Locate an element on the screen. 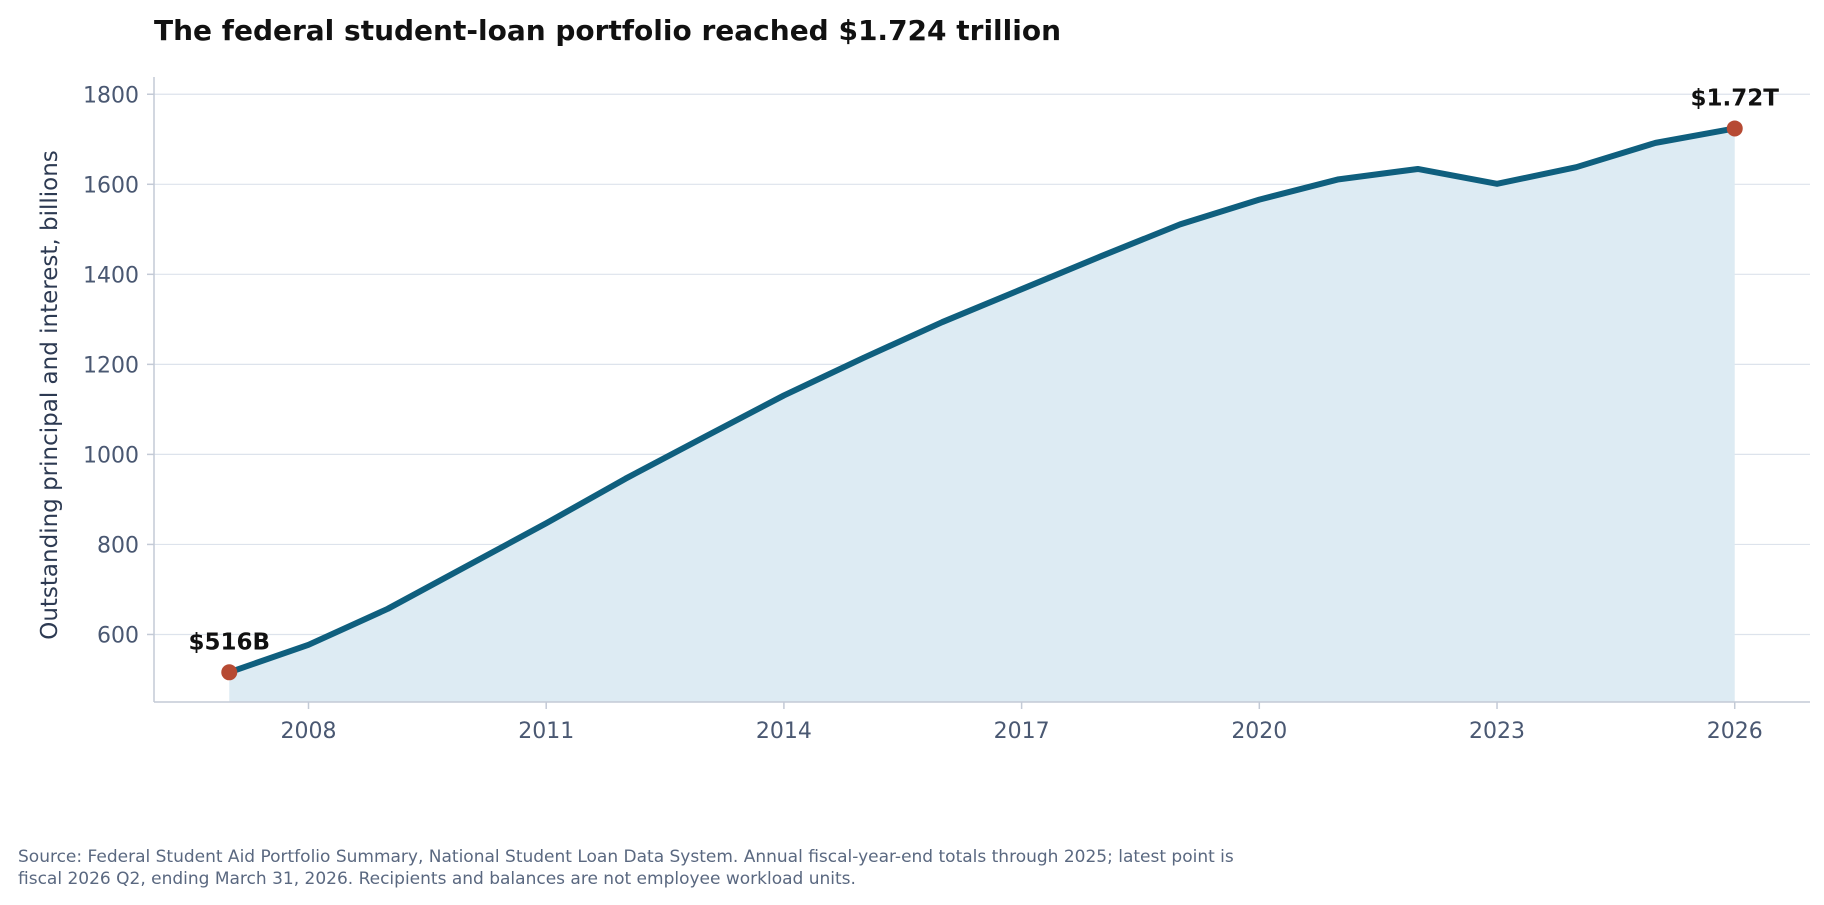 Image resolution: width=1824 pixels, height=905 pixels. x-tick-label-2: 2014 is located at coordinates (784, 731).